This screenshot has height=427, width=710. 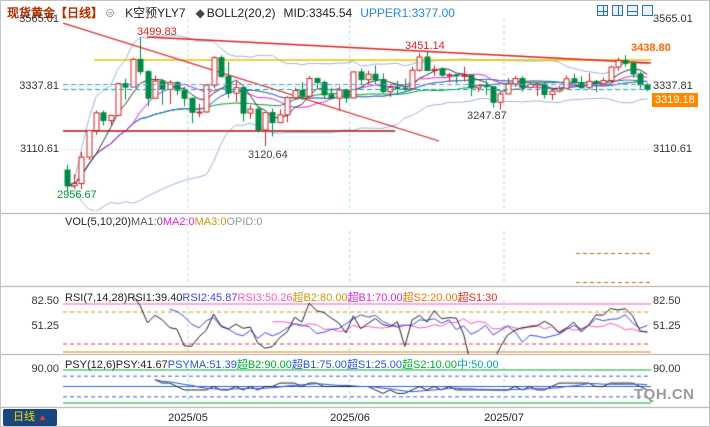 What do you see at coordinates (320, 298) in the screenshot?
I see `rsi-overbought2: 超B2:80.00` at bounding box center [320, 298].